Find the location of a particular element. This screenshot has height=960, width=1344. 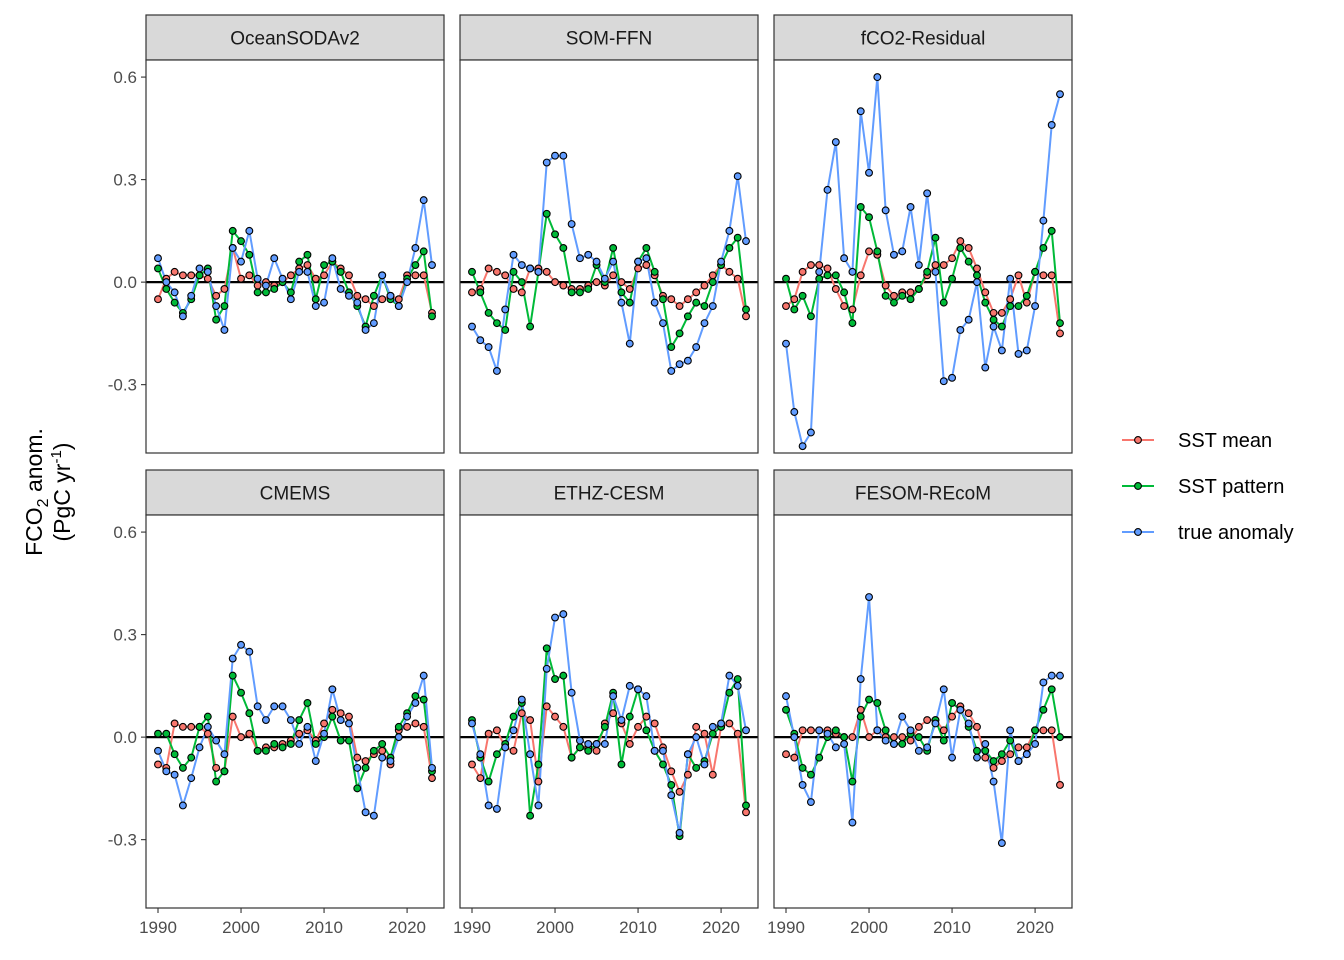

y-tick-label: -0.3 is located at coordinates (122, 840).